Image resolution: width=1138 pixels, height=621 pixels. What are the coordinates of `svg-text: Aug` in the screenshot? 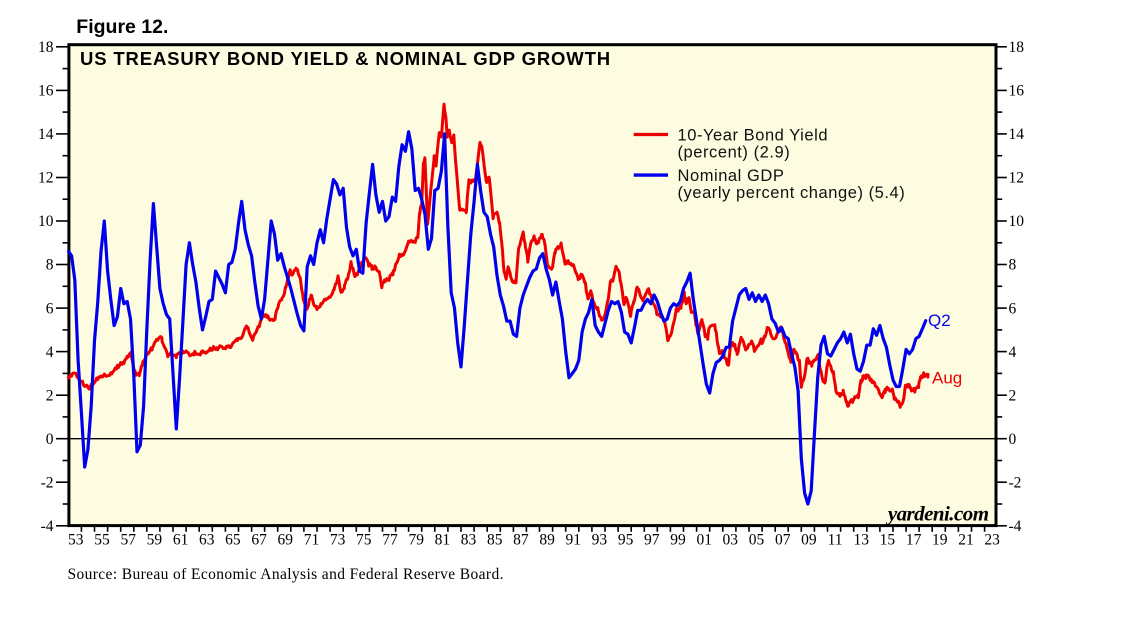 It's located at (947, 378).